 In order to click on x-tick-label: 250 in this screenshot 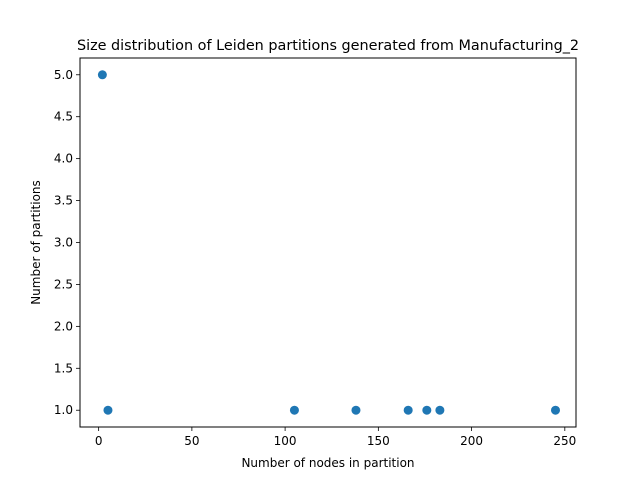, I will do `click(564, 441)`.